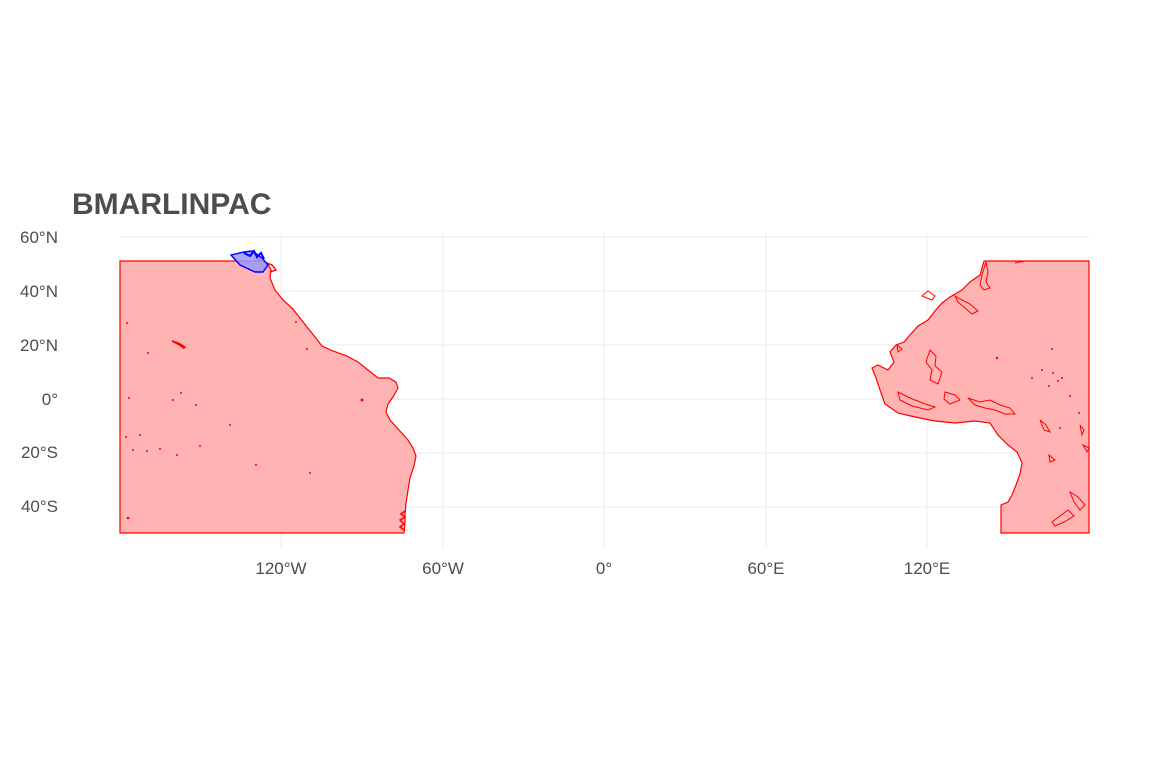  What do you see at coordinates (443, 568) in the screenshot?
I see `x-tick-label-60w: 60°W` at bounding box center [443, 568].